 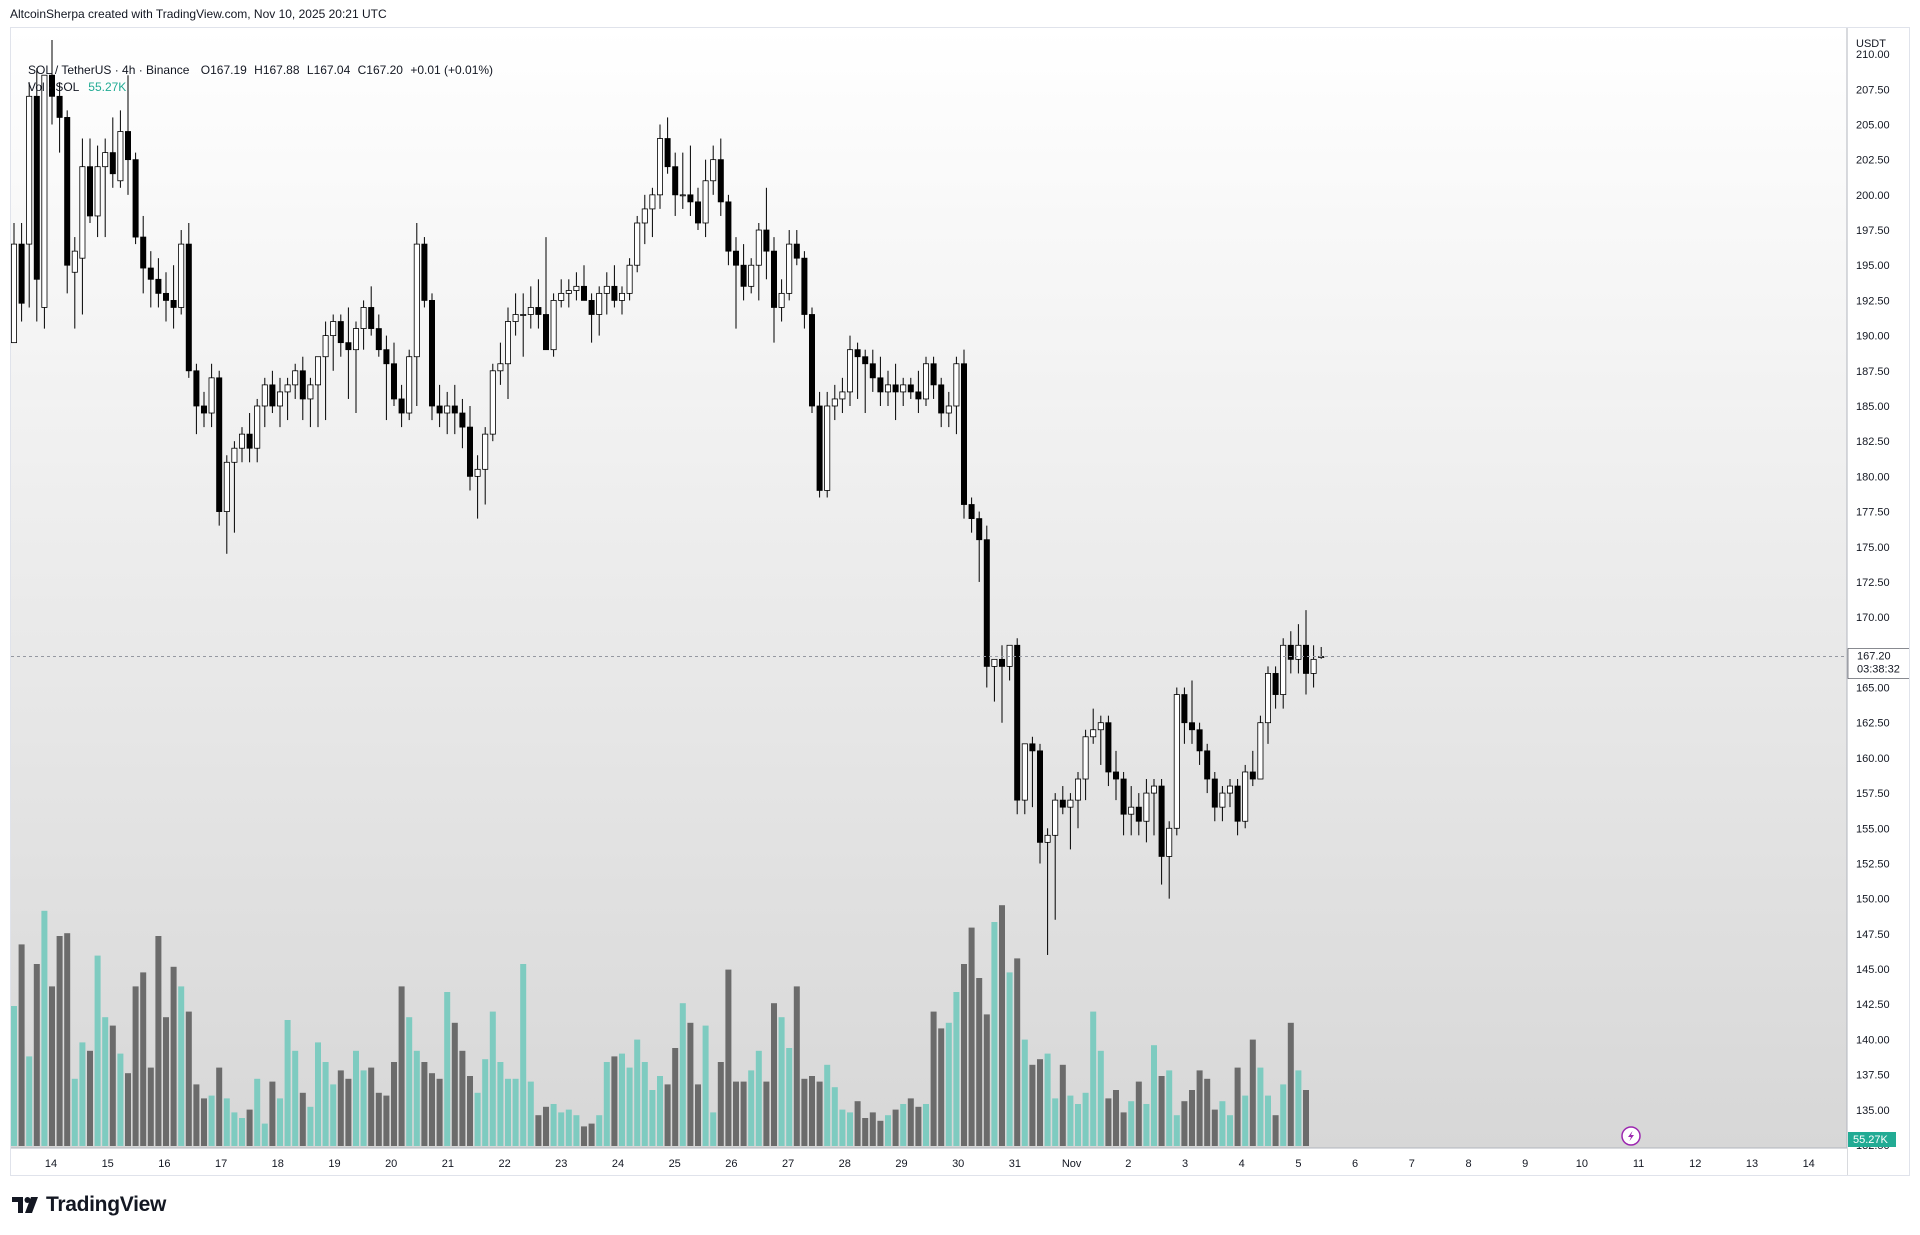 I want to click on time-tick-label: 8, so click(x=1468, y=1164).